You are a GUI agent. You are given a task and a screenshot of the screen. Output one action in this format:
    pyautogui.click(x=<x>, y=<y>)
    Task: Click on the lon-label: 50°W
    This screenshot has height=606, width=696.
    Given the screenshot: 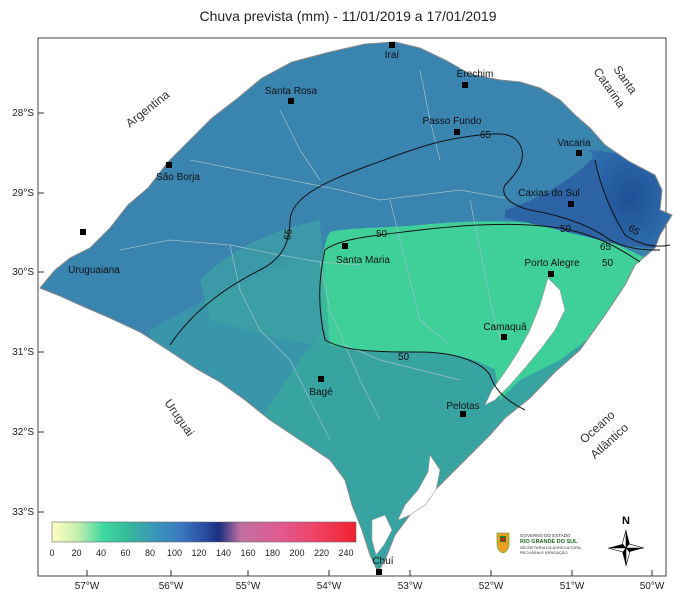 What is the action you would take?
    pyautogui.click(x=652, y=586)
    